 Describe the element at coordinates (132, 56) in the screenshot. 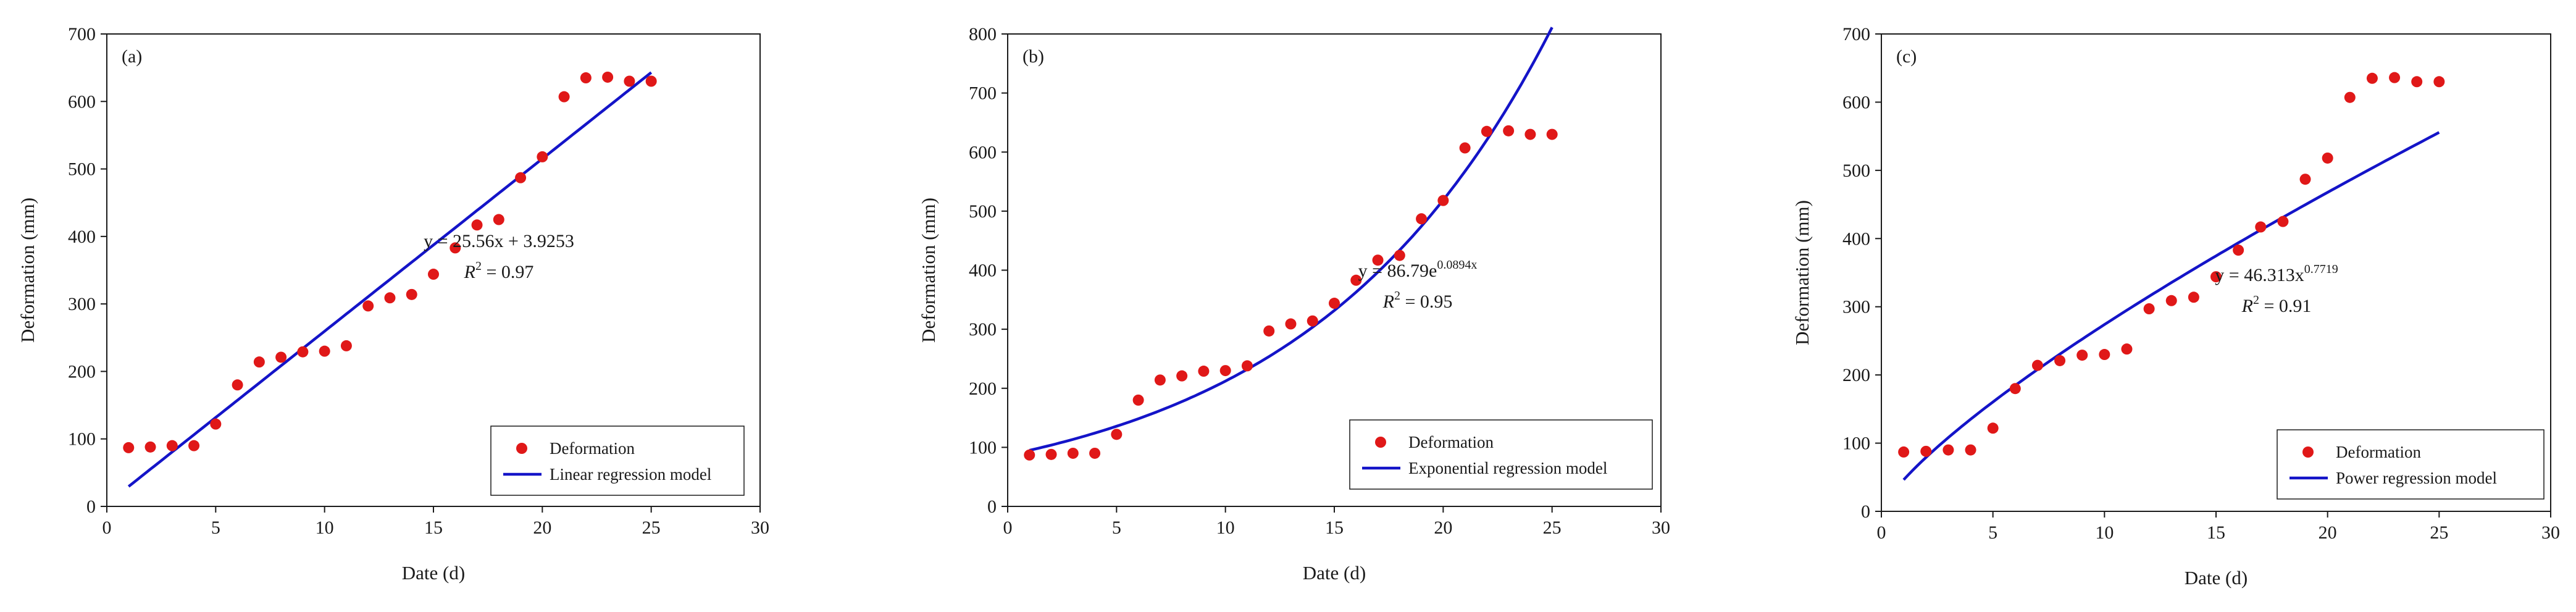

I see `panel-label: (a)` at that location.